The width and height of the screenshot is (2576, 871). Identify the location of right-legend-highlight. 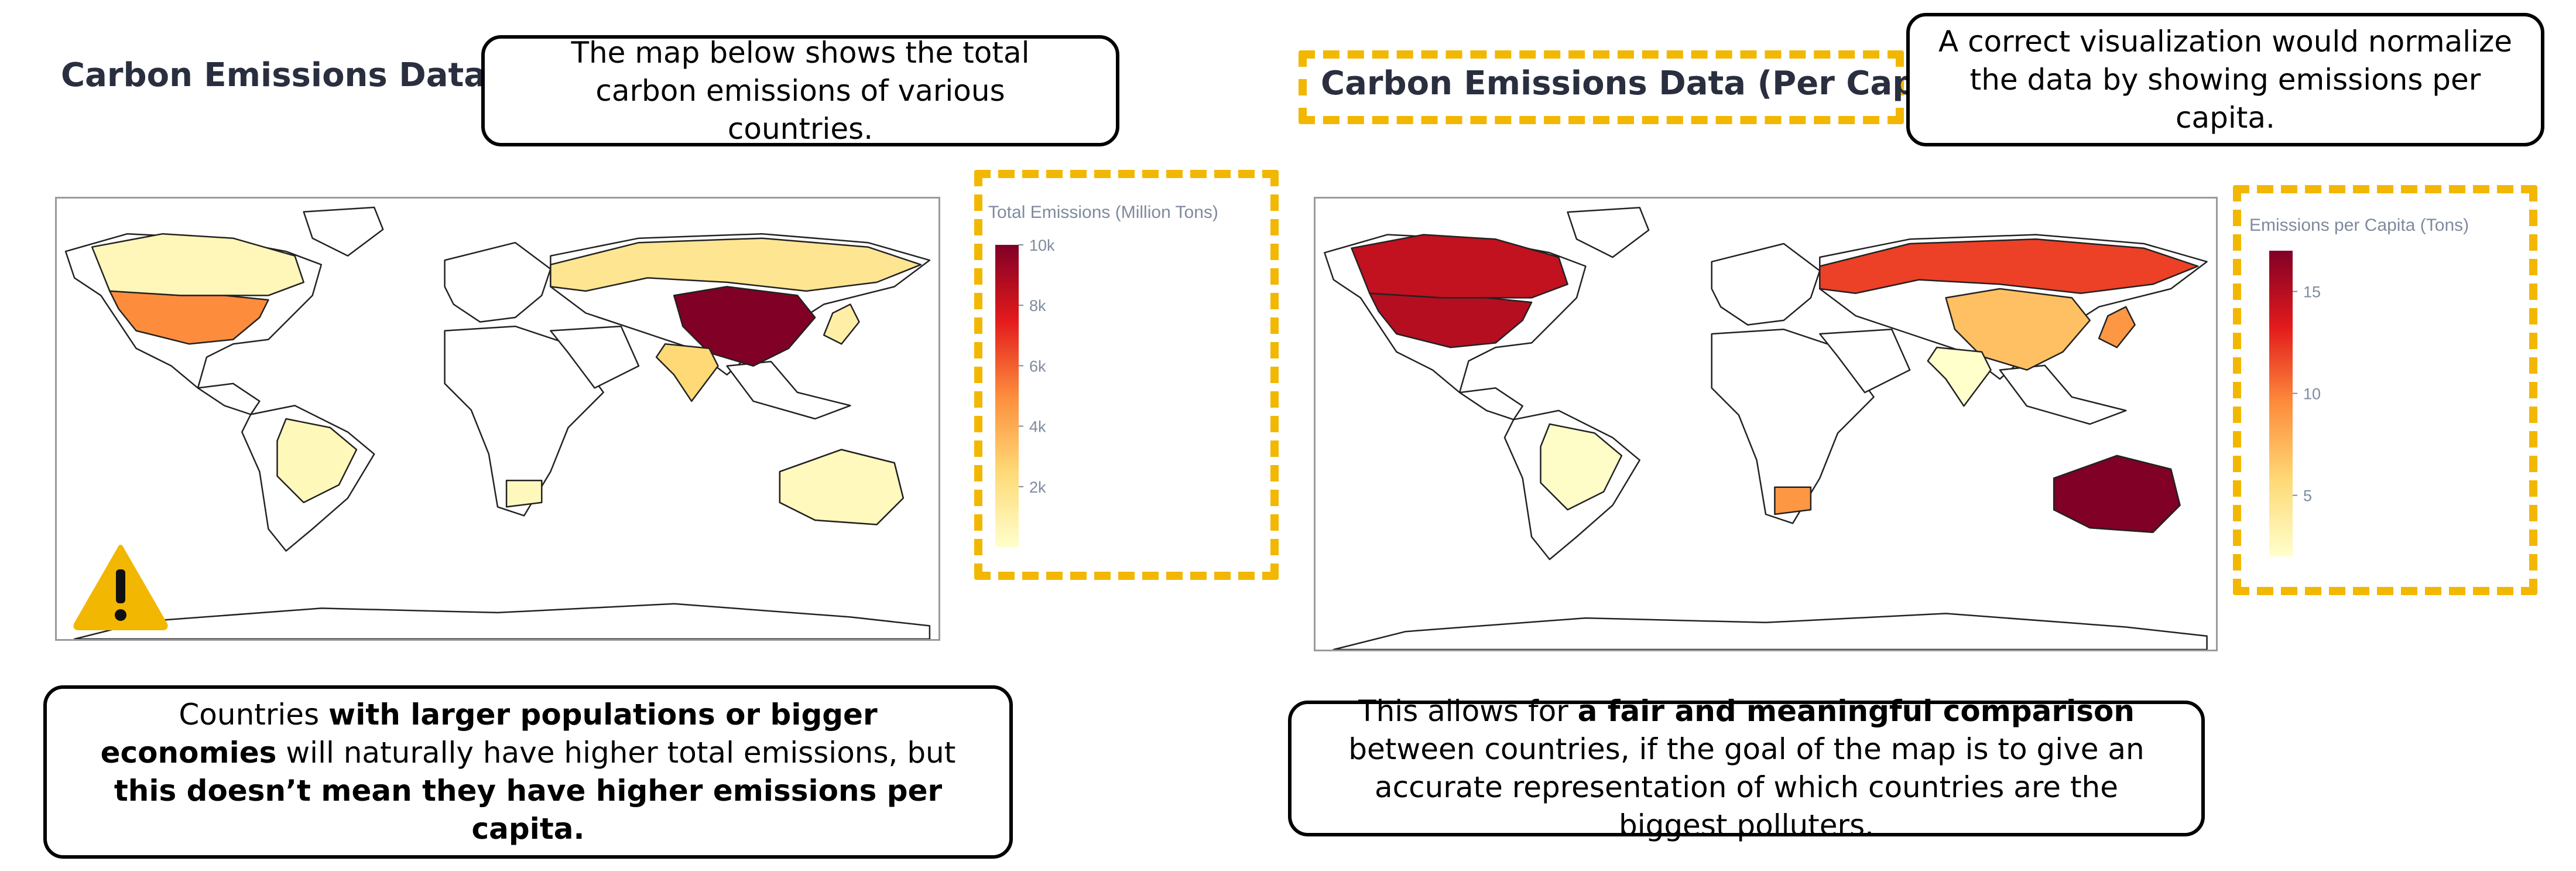
(2385, 390).